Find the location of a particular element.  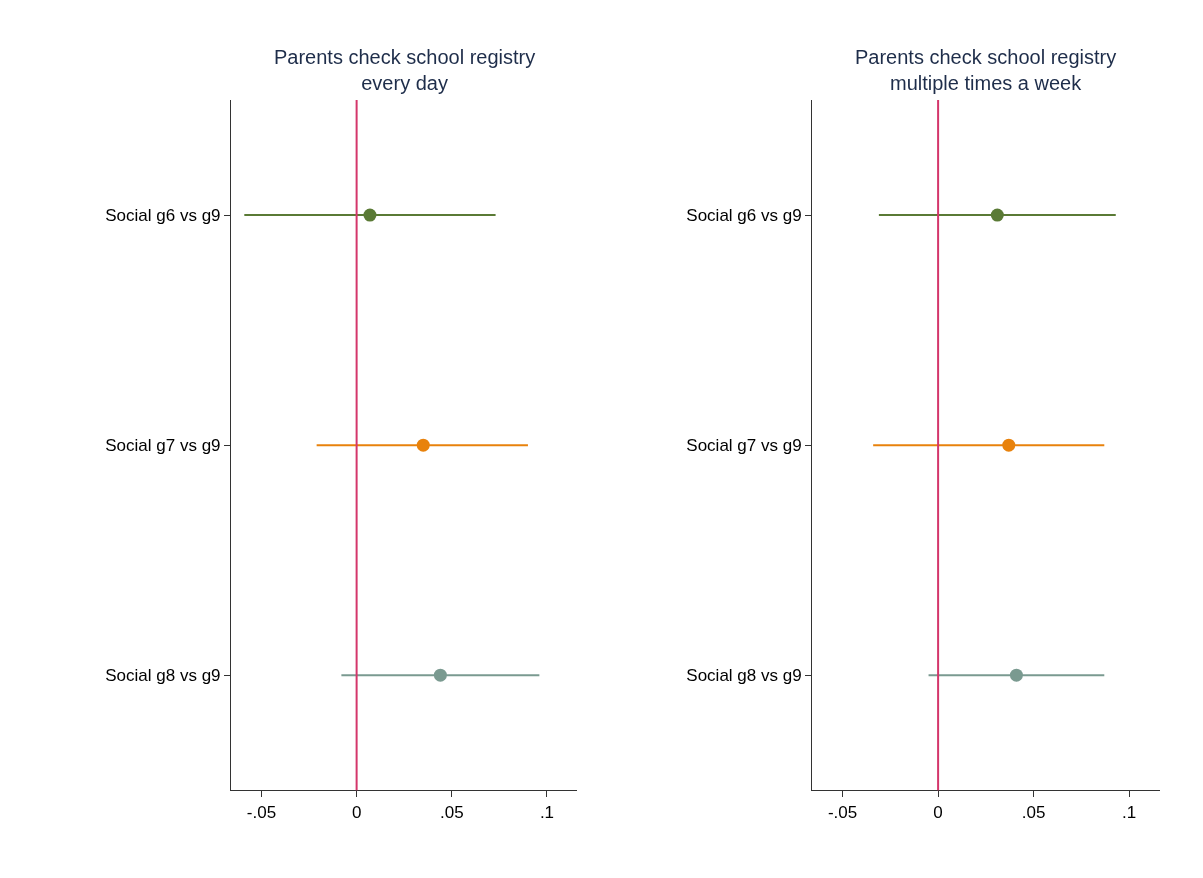

chart-title: Parents check school registry multiple times a week is located at coordinates (986, 70).